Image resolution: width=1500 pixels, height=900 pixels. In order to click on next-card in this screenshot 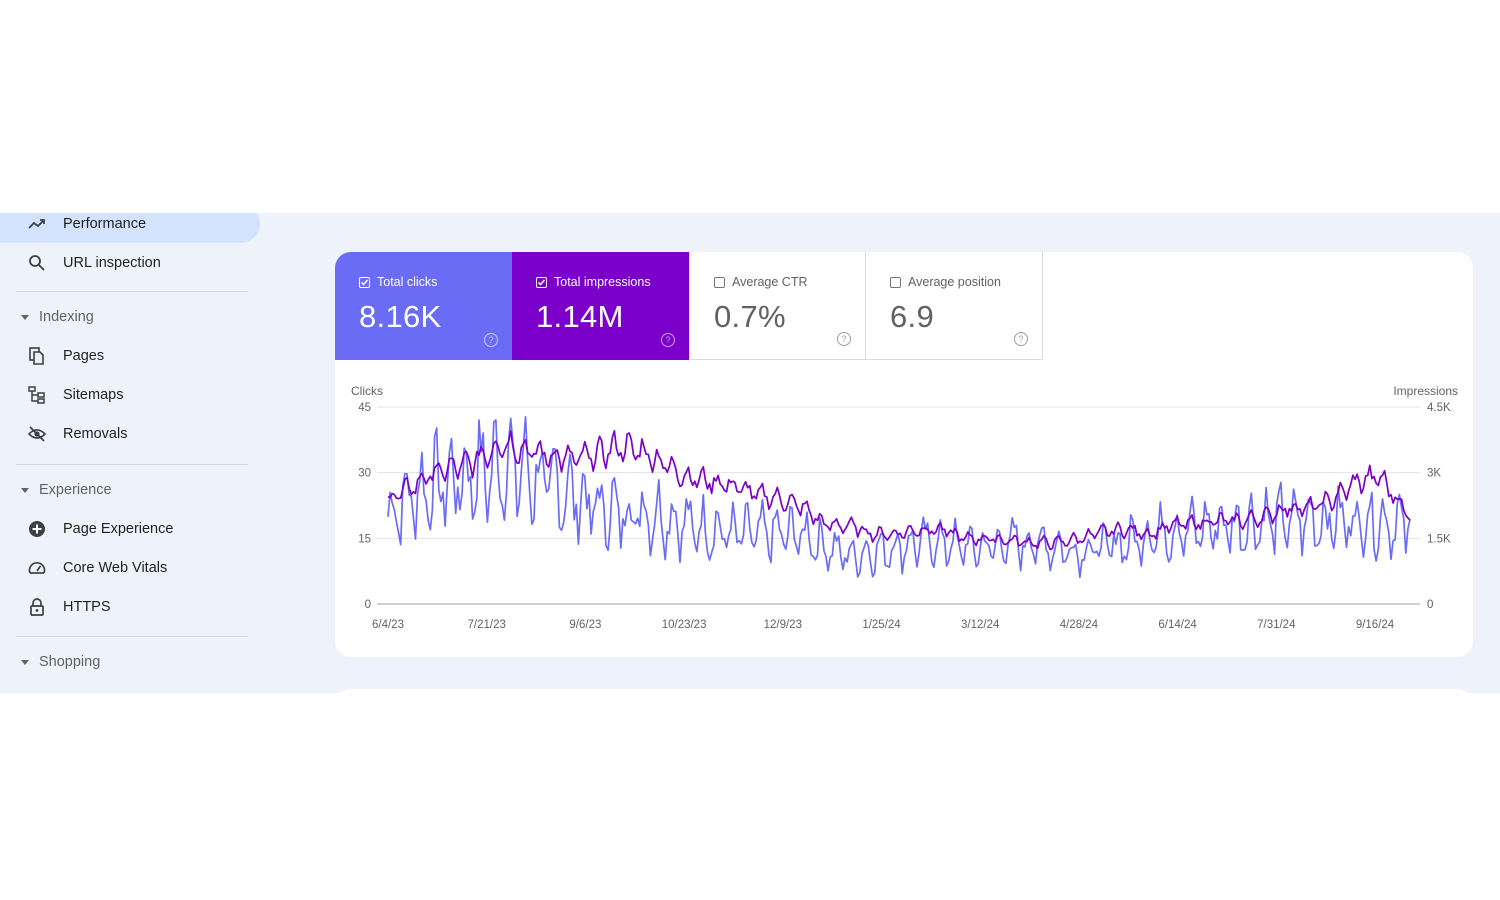, I will do `click(904, 691)`.